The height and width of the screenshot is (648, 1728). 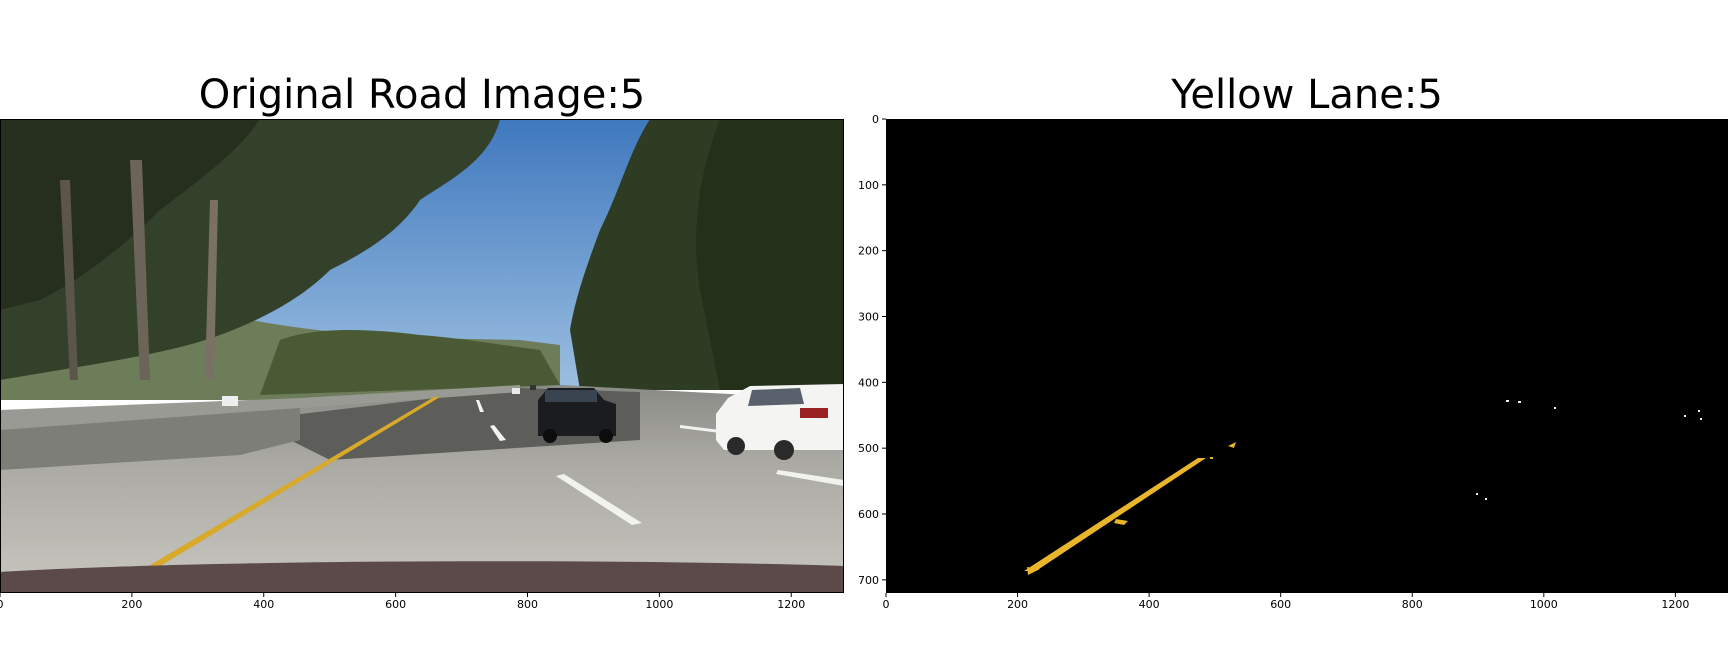 What do you see at coordinates (868, 317) in the screenshot?
I see `right-y-tick-label: 300` at bounding box center [868, 317].